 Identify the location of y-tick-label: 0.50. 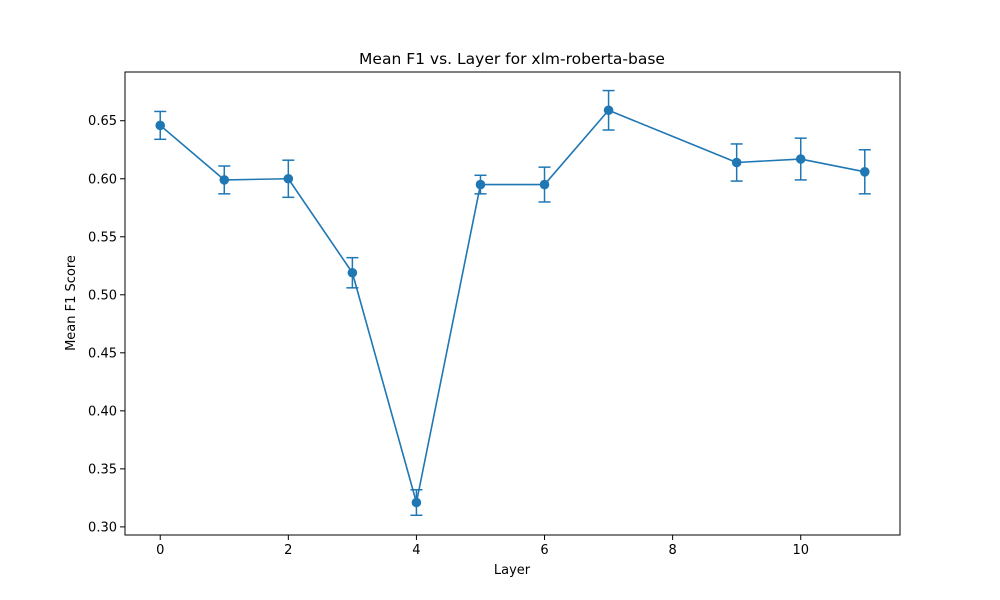
(102, 295).